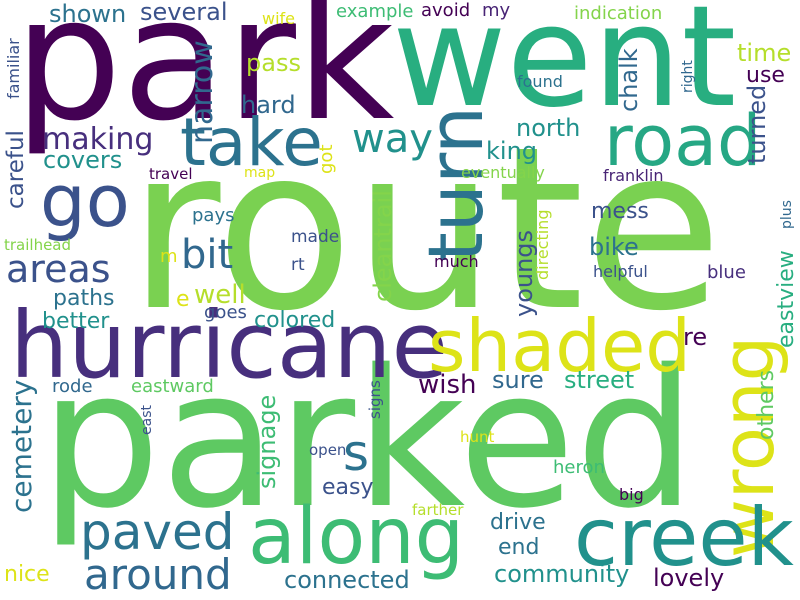 Image resolution: width=800 pixels, height=600 pixels. Describe the element at coordinates (251, 142) in the screenshot. I see `word: take` at that location.